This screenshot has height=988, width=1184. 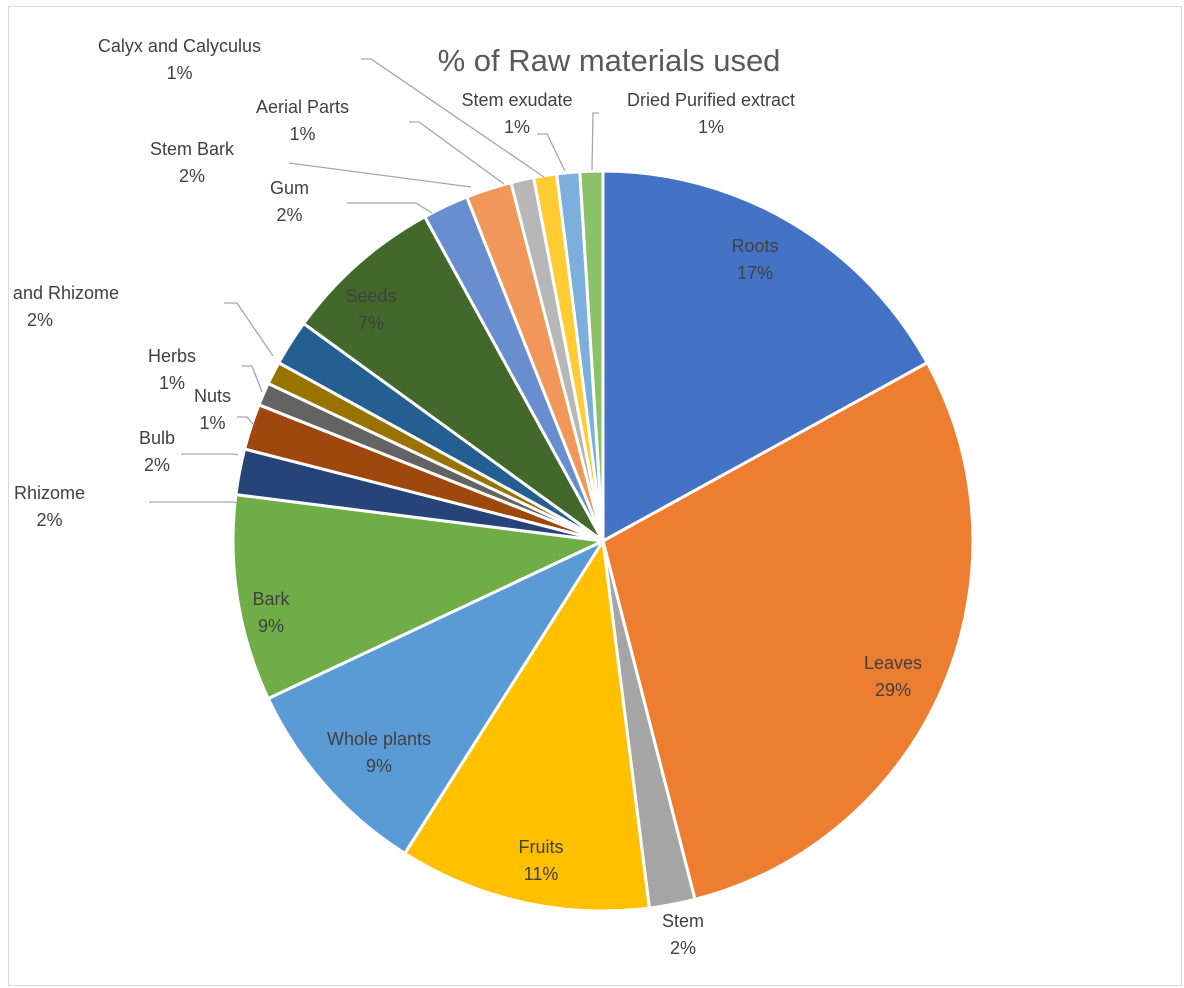 I want to click on data-label-category: Stem, so click(x=683, y=921).